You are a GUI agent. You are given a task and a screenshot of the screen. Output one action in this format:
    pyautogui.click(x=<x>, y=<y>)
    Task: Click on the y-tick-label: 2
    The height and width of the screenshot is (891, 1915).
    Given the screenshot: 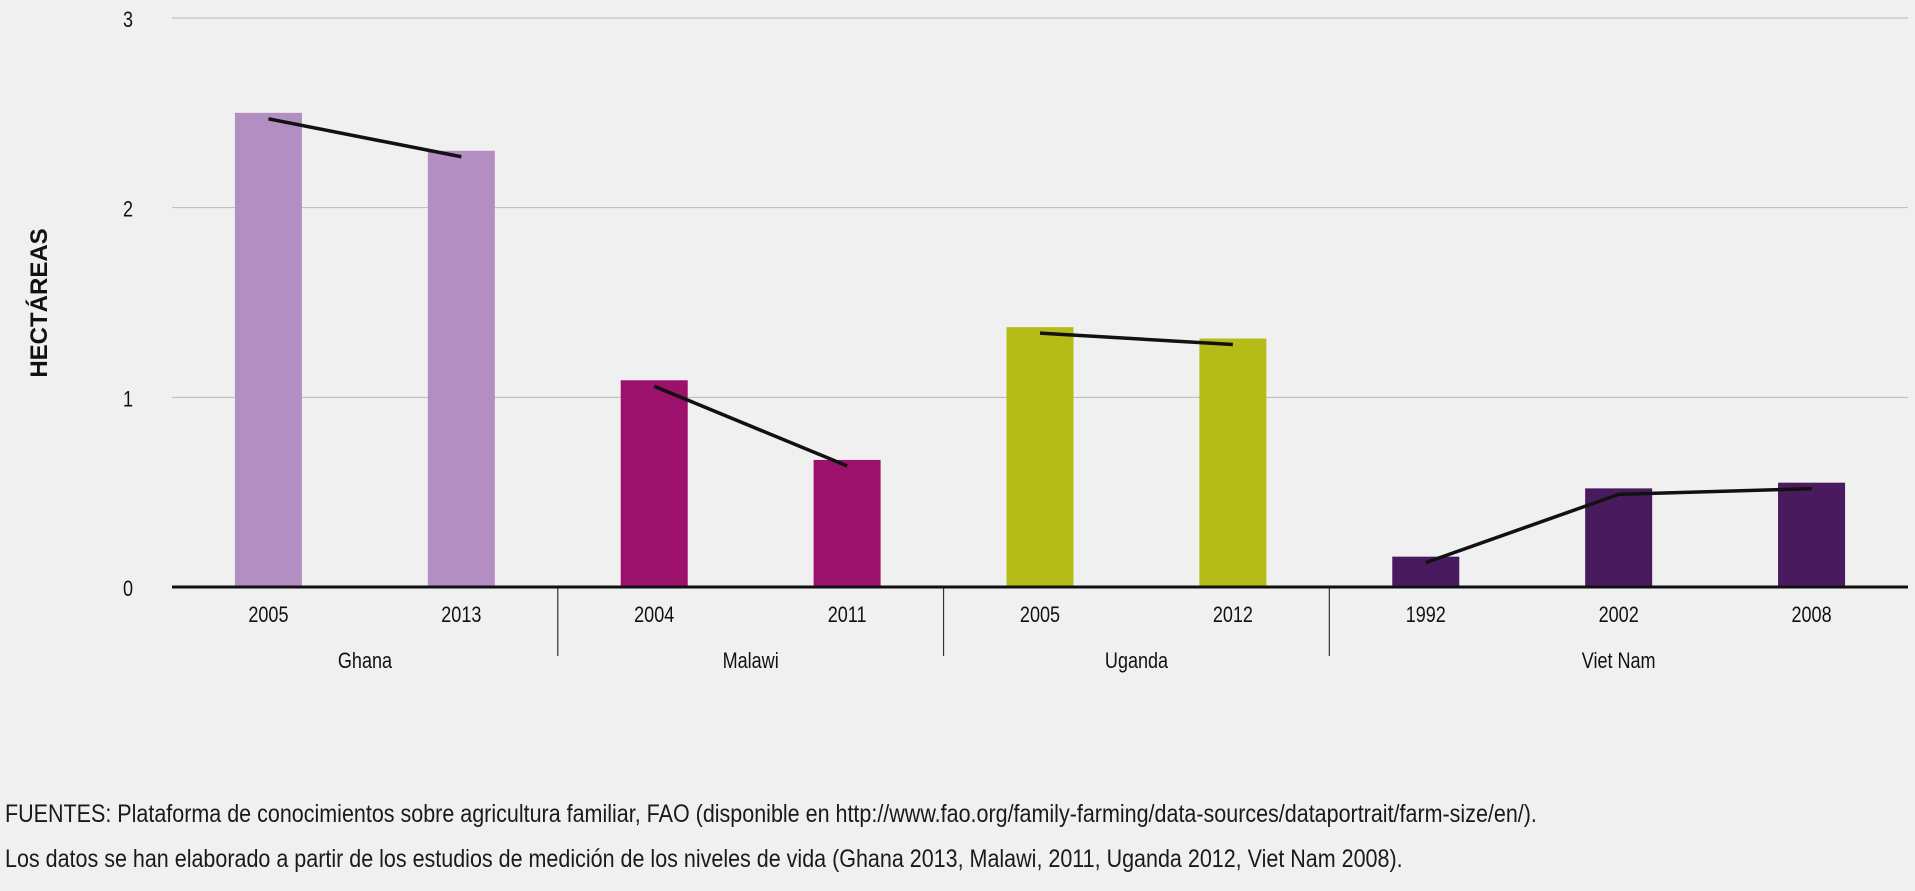 What is the action you would take?
    pyautogui.click(x=128, y=210)
    